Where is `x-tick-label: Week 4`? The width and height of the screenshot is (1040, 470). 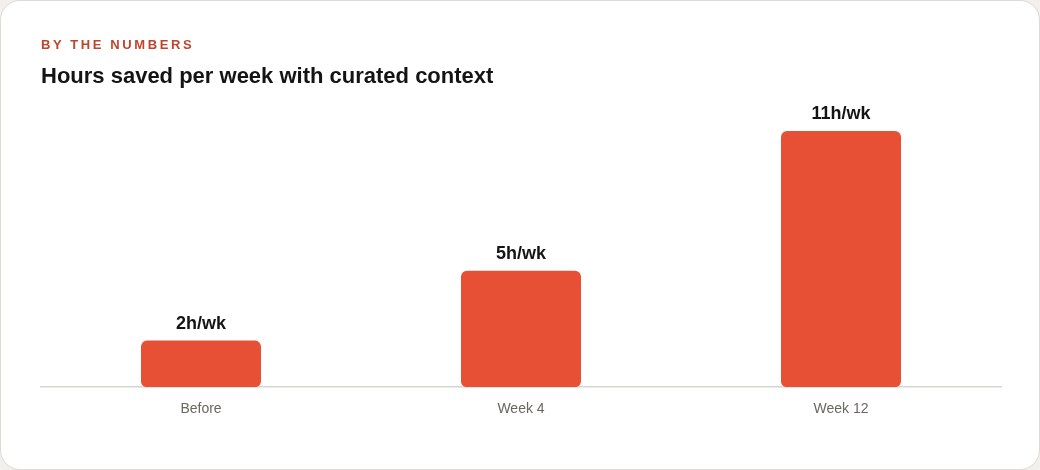 x-tick-label: Week 4 is located at coordinates (521, 408).